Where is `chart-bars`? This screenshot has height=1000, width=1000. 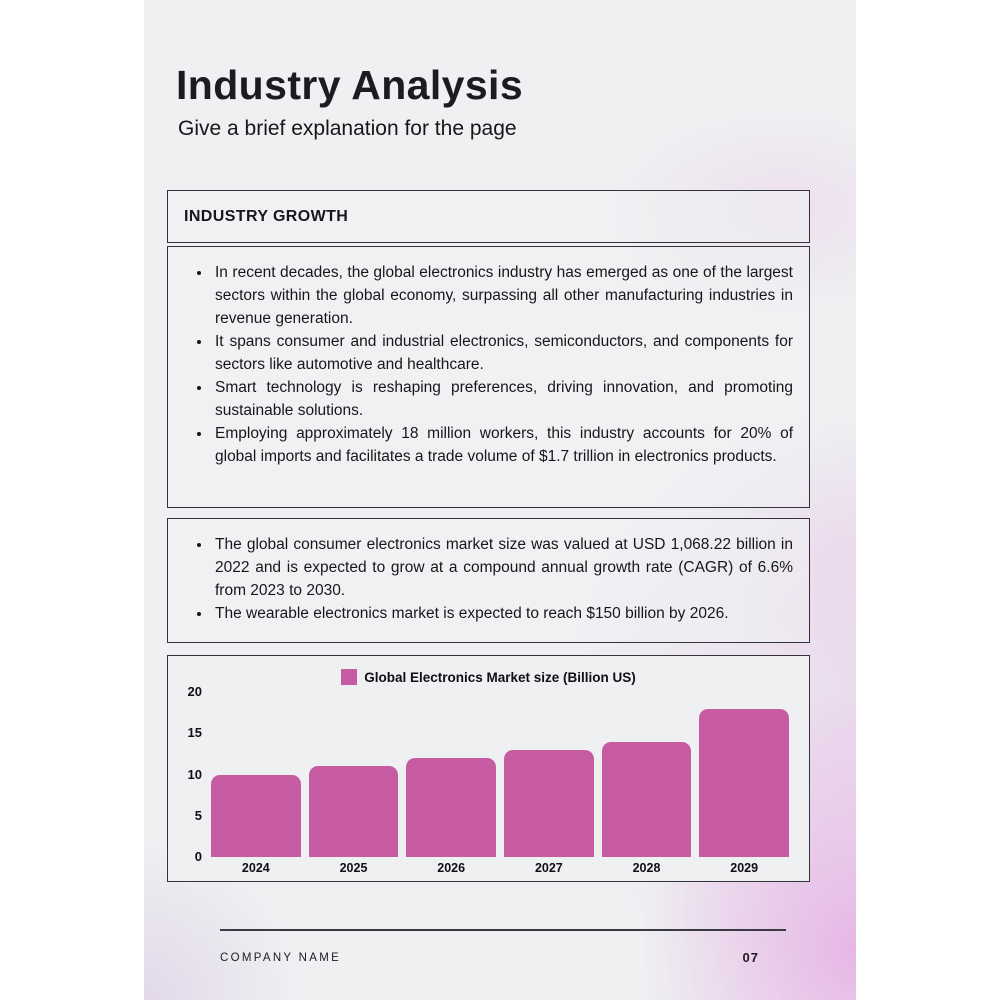
chart-bars is located at coordinates (500, 774).